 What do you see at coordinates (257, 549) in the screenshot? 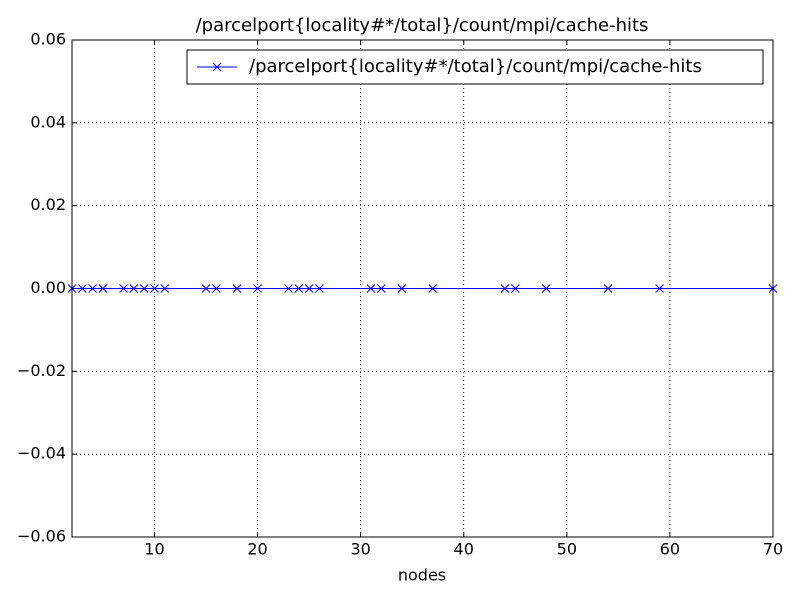
I see `x-tick-label: 20` at bounding box center [257, 549].